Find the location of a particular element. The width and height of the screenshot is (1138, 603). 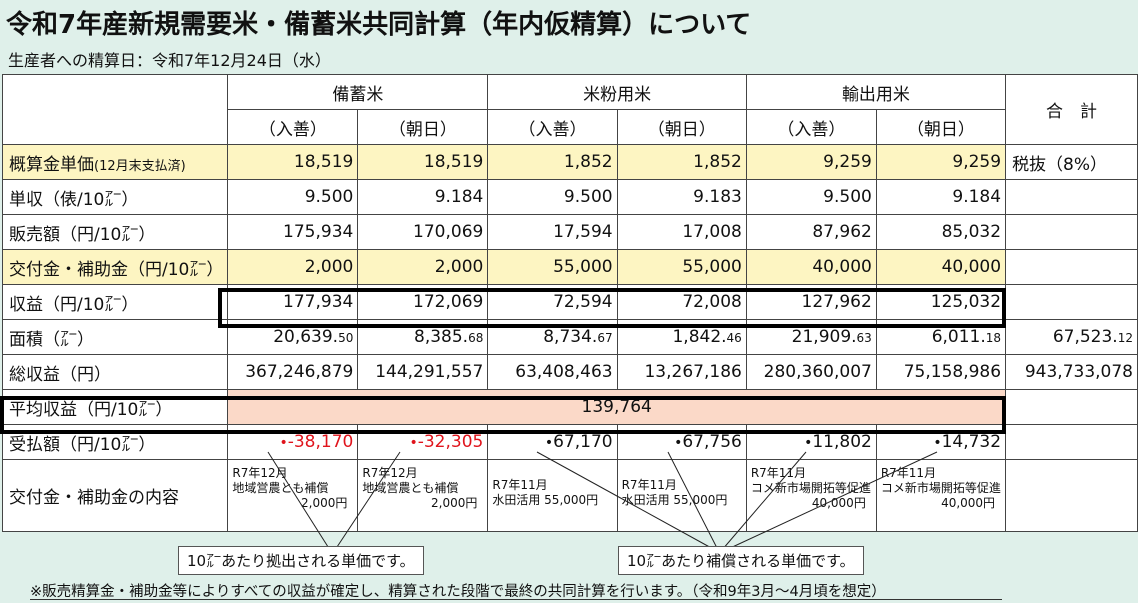

cell: 17,008 is located at coordinates (681, 232).